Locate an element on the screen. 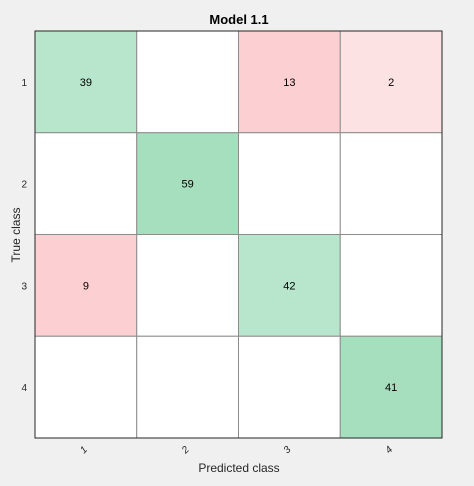  cell-value-3-1: 9 is located at coordinates (86, 286).